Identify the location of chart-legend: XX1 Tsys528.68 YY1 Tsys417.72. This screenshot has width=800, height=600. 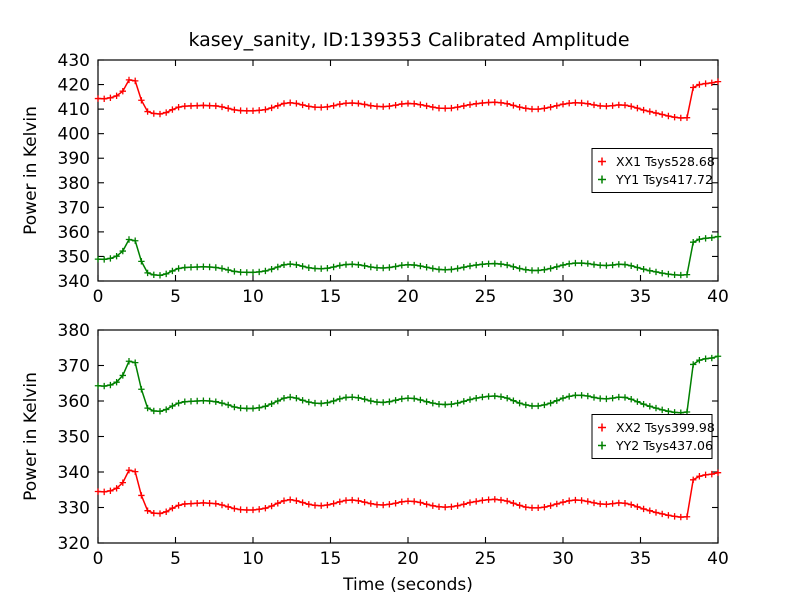
(653, 170).